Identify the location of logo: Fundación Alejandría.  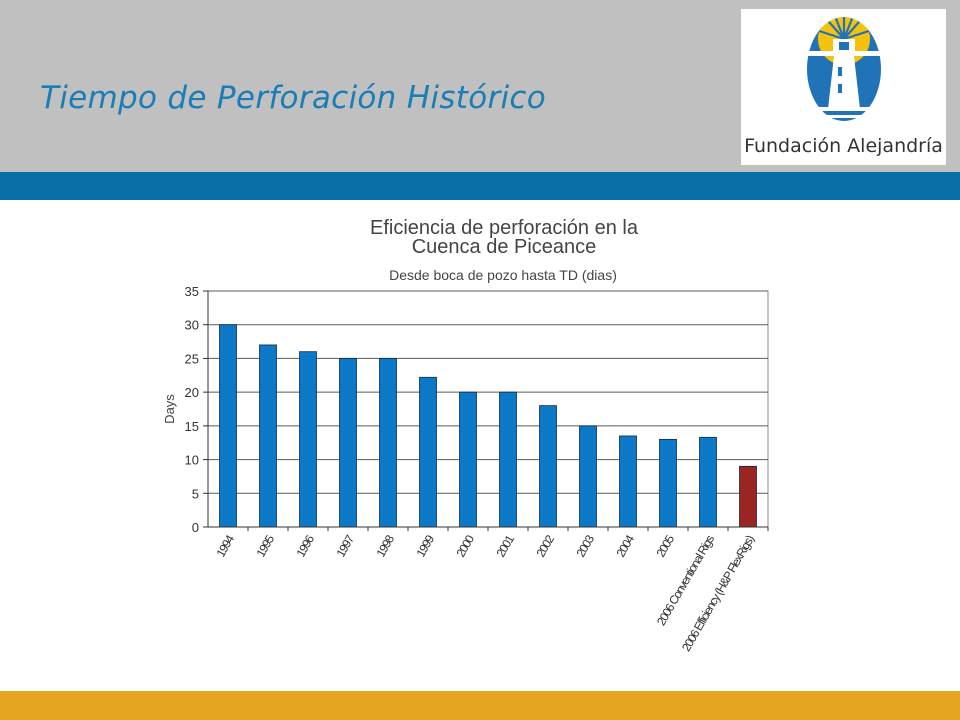
(843, 87).